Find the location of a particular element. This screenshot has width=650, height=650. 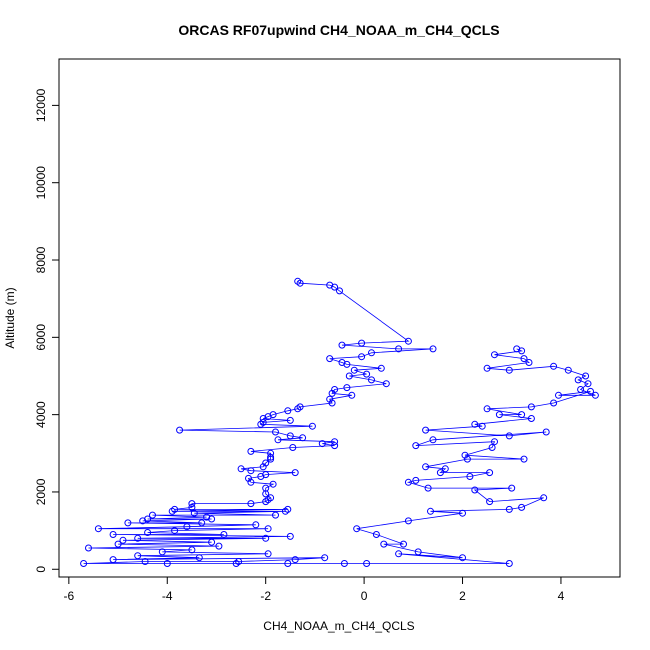

x-axis-label: CH4_NOAA_m_CH4_QCLS is located at coordinates (338, 626).